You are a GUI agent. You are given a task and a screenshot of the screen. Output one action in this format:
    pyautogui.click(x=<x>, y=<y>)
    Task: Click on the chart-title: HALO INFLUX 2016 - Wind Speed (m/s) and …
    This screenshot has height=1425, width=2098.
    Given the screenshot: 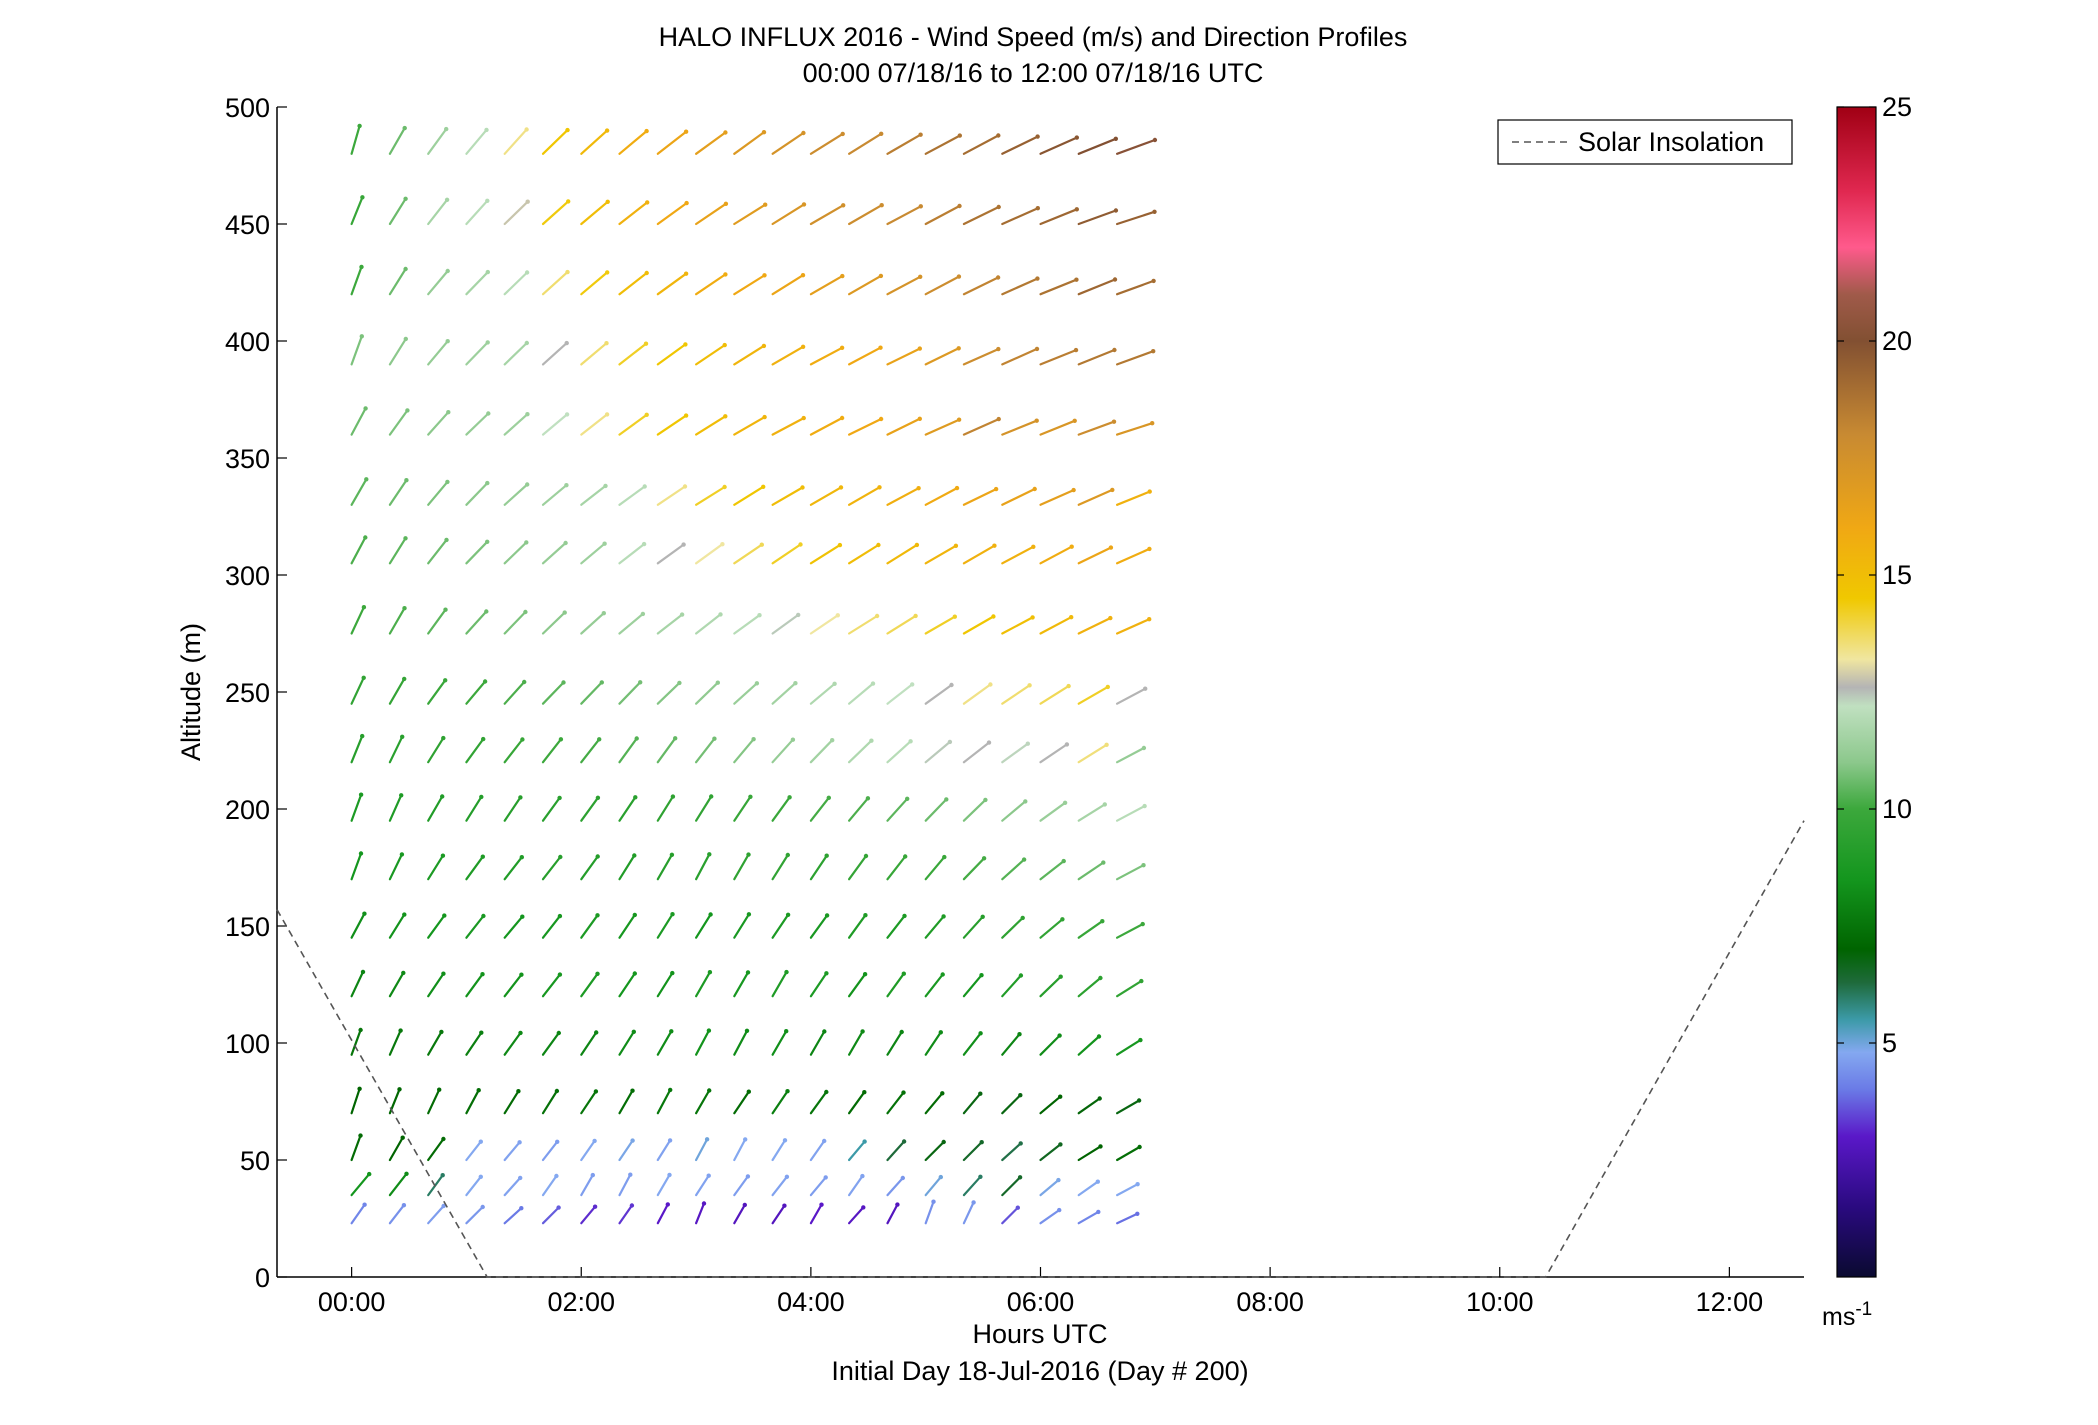 What is the action you would take?
    pyautogui.click(x=1033, y=37)
    